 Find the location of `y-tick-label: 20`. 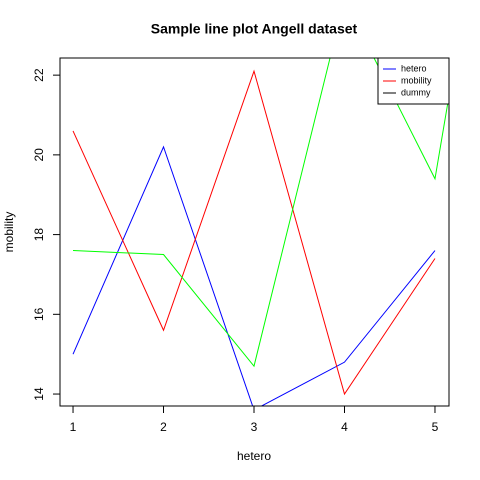

y-tick-label: 20 is located at coordinates (39, 155).